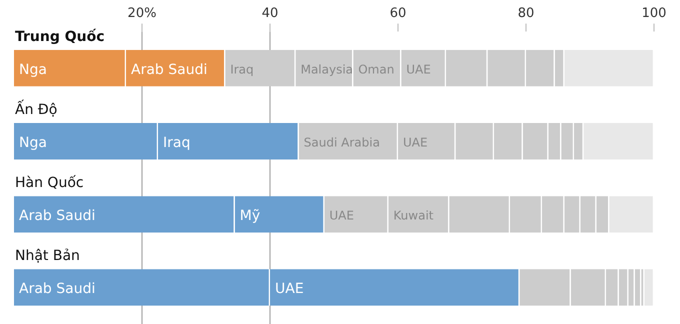 Image resolution: width=680 pixels, height=324 pixels. I want to click on data-label: Kuwait, so click(413, 215).